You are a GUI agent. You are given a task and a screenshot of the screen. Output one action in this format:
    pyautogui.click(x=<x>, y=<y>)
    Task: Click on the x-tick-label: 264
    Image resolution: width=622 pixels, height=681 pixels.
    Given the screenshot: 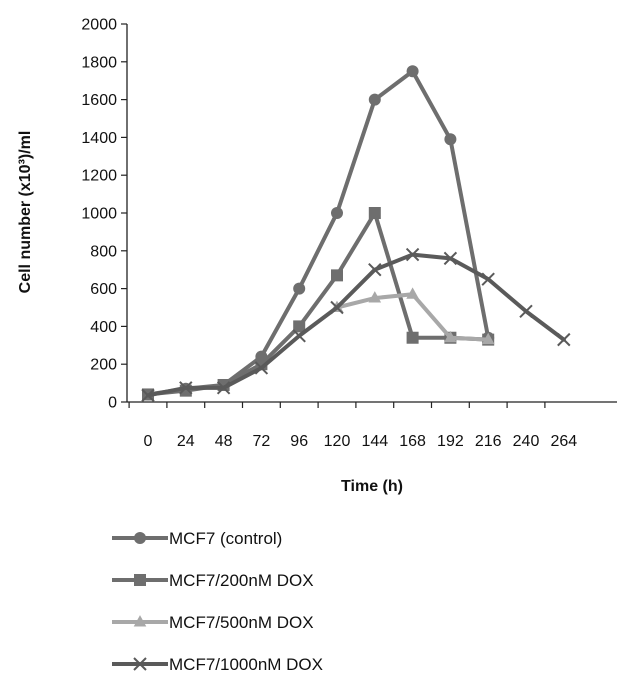 What is the action you would take?
    pyautogui.click(x=563, y=441)
    